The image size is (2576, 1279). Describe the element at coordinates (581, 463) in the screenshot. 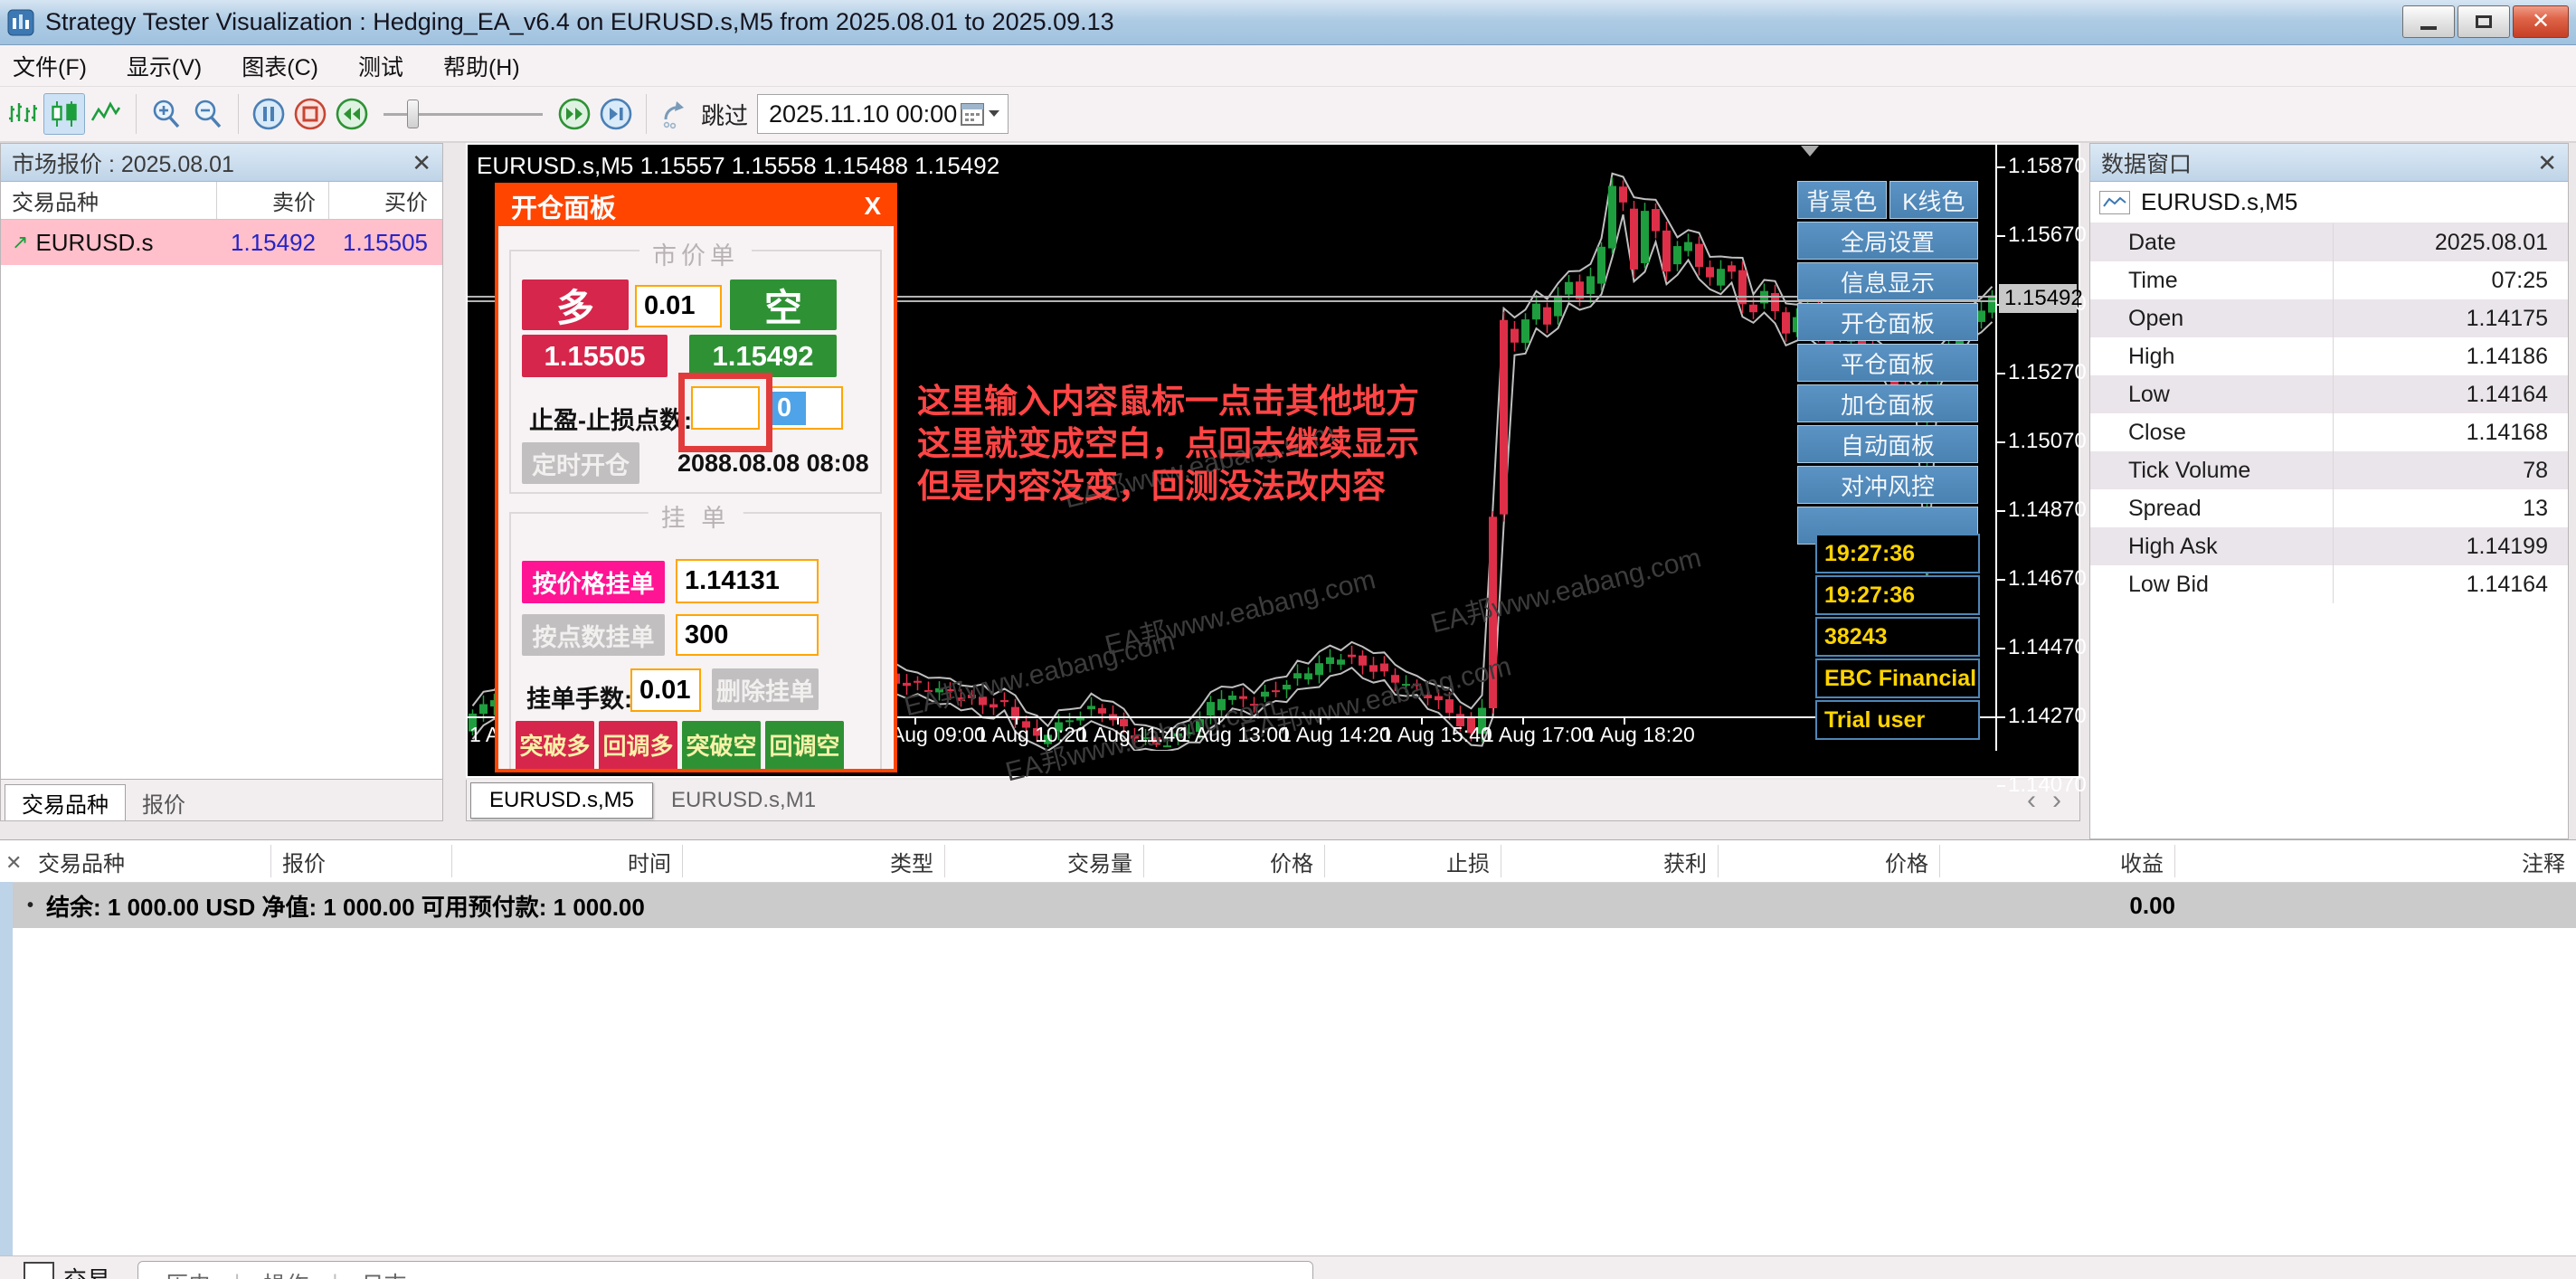

I see `timed-open-button: 定时开仓` at that location.